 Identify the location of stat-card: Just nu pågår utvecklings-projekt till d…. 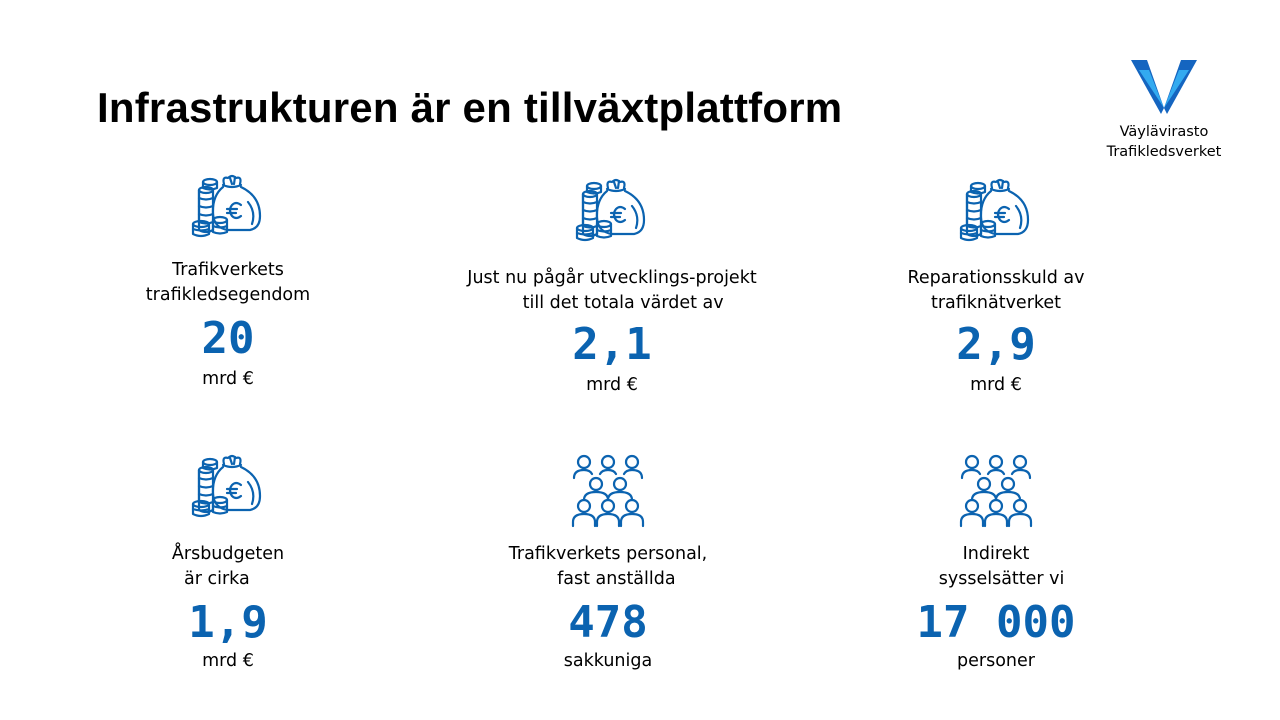
(612, 286).